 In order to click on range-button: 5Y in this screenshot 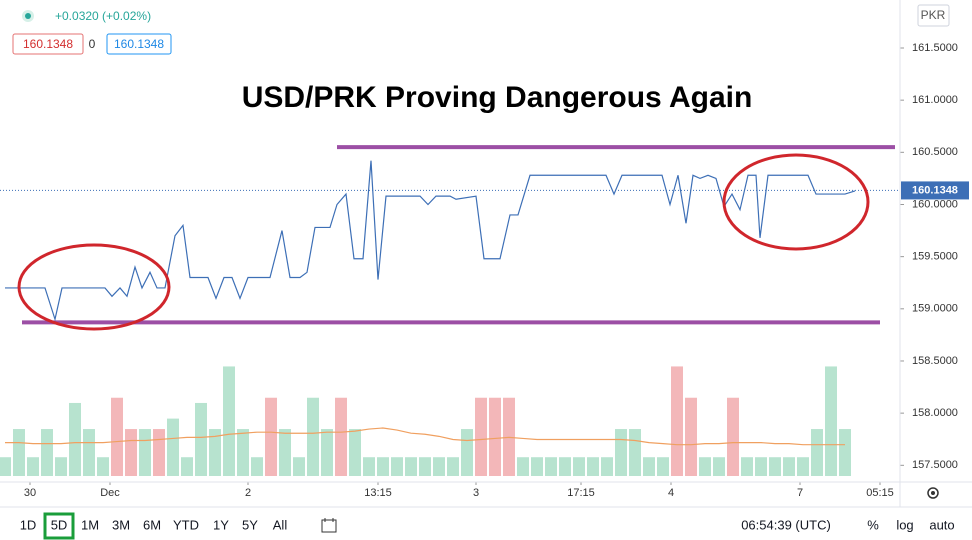, I will do `click(250, 524)`.